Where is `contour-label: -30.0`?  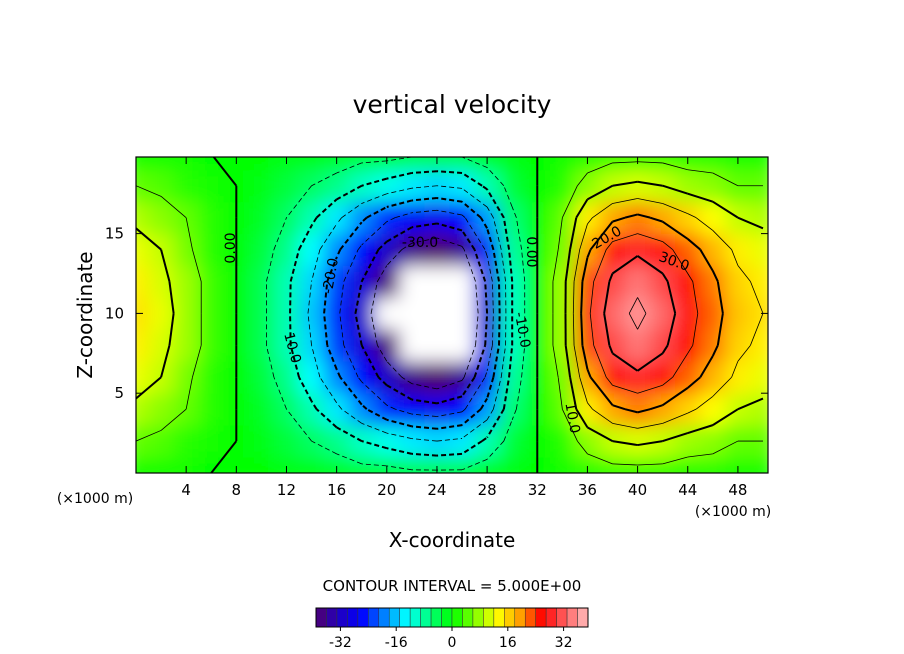
contour-label: -30.0 is located at coordinates (420, 243).